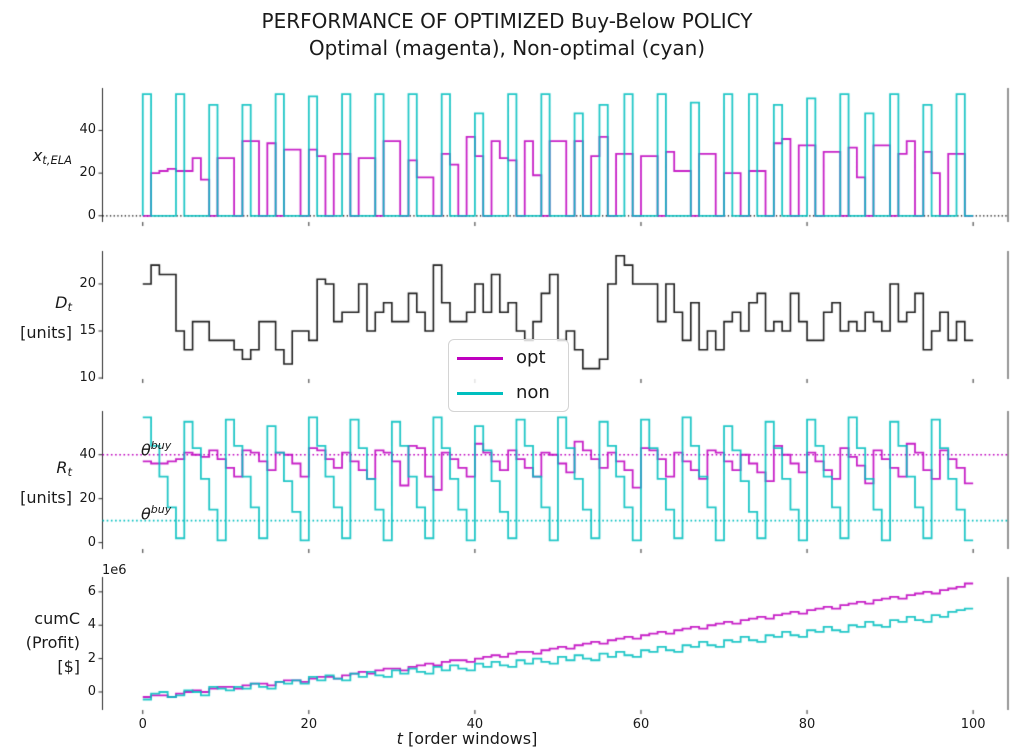  Describe the element at coordinates (91, 591) in the screenshot. I see `y-tick-label: 6` at that location.